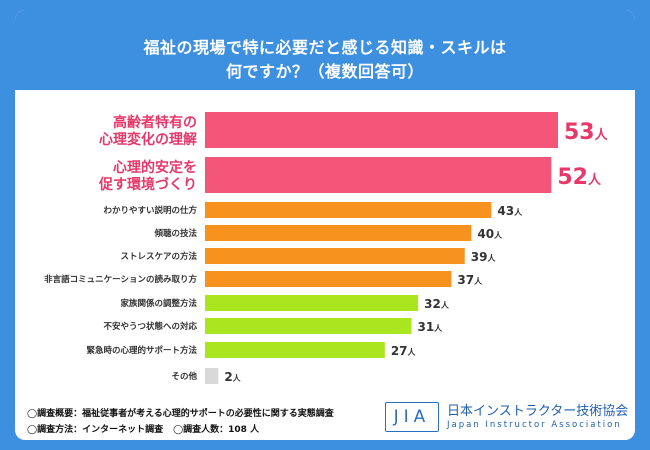  Describe the element at coordinates (510, 211) in the screenshot. I see `value-label-3: 43人` at that location.